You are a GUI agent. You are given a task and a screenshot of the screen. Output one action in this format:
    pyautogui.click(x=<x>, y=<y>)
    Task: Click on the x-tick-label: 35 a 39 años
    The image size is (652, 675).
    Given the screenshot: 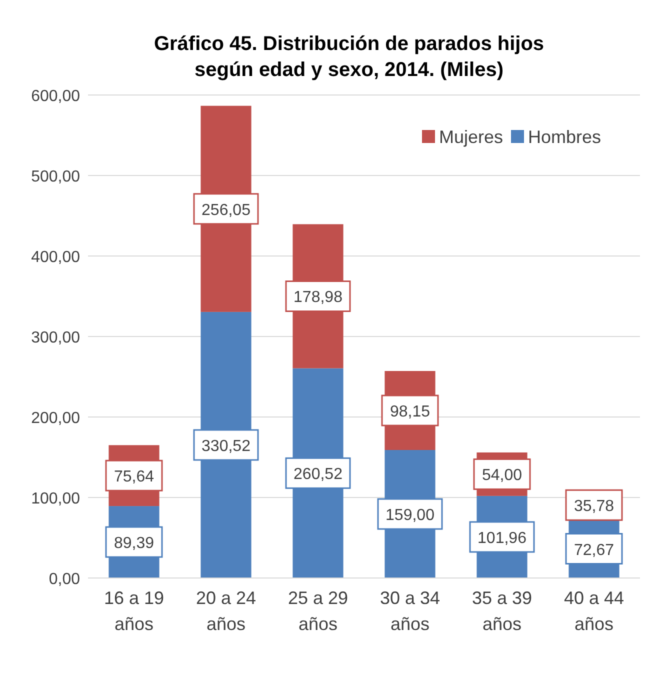 What is the action you would take?
    pyautogui.click(x=502, y=611)
    